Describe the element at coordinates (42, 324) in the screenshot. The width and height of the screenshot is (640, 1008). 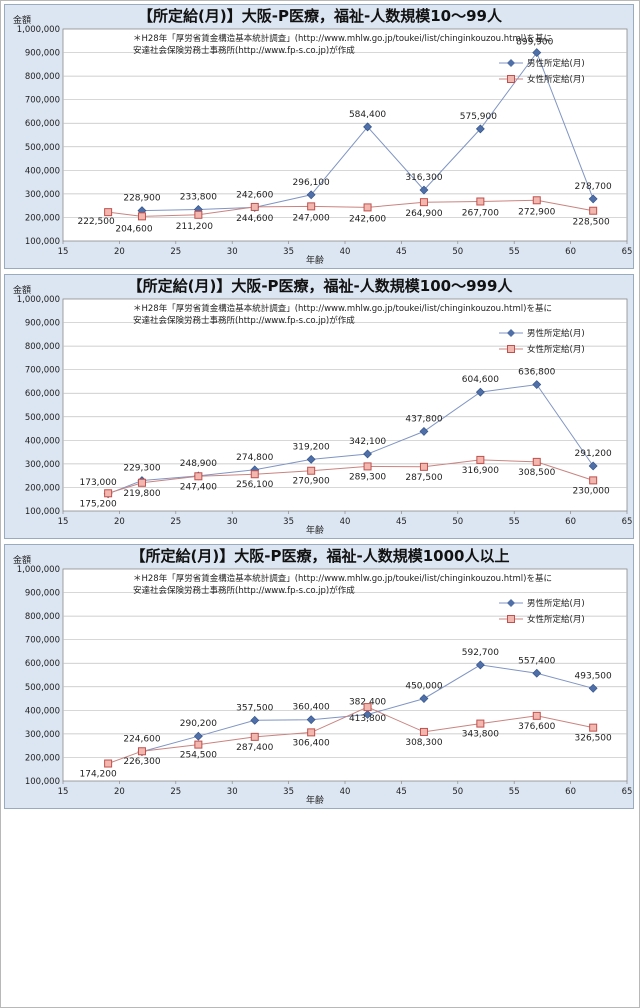
I see `y-tick-label: 900,000` at that location.